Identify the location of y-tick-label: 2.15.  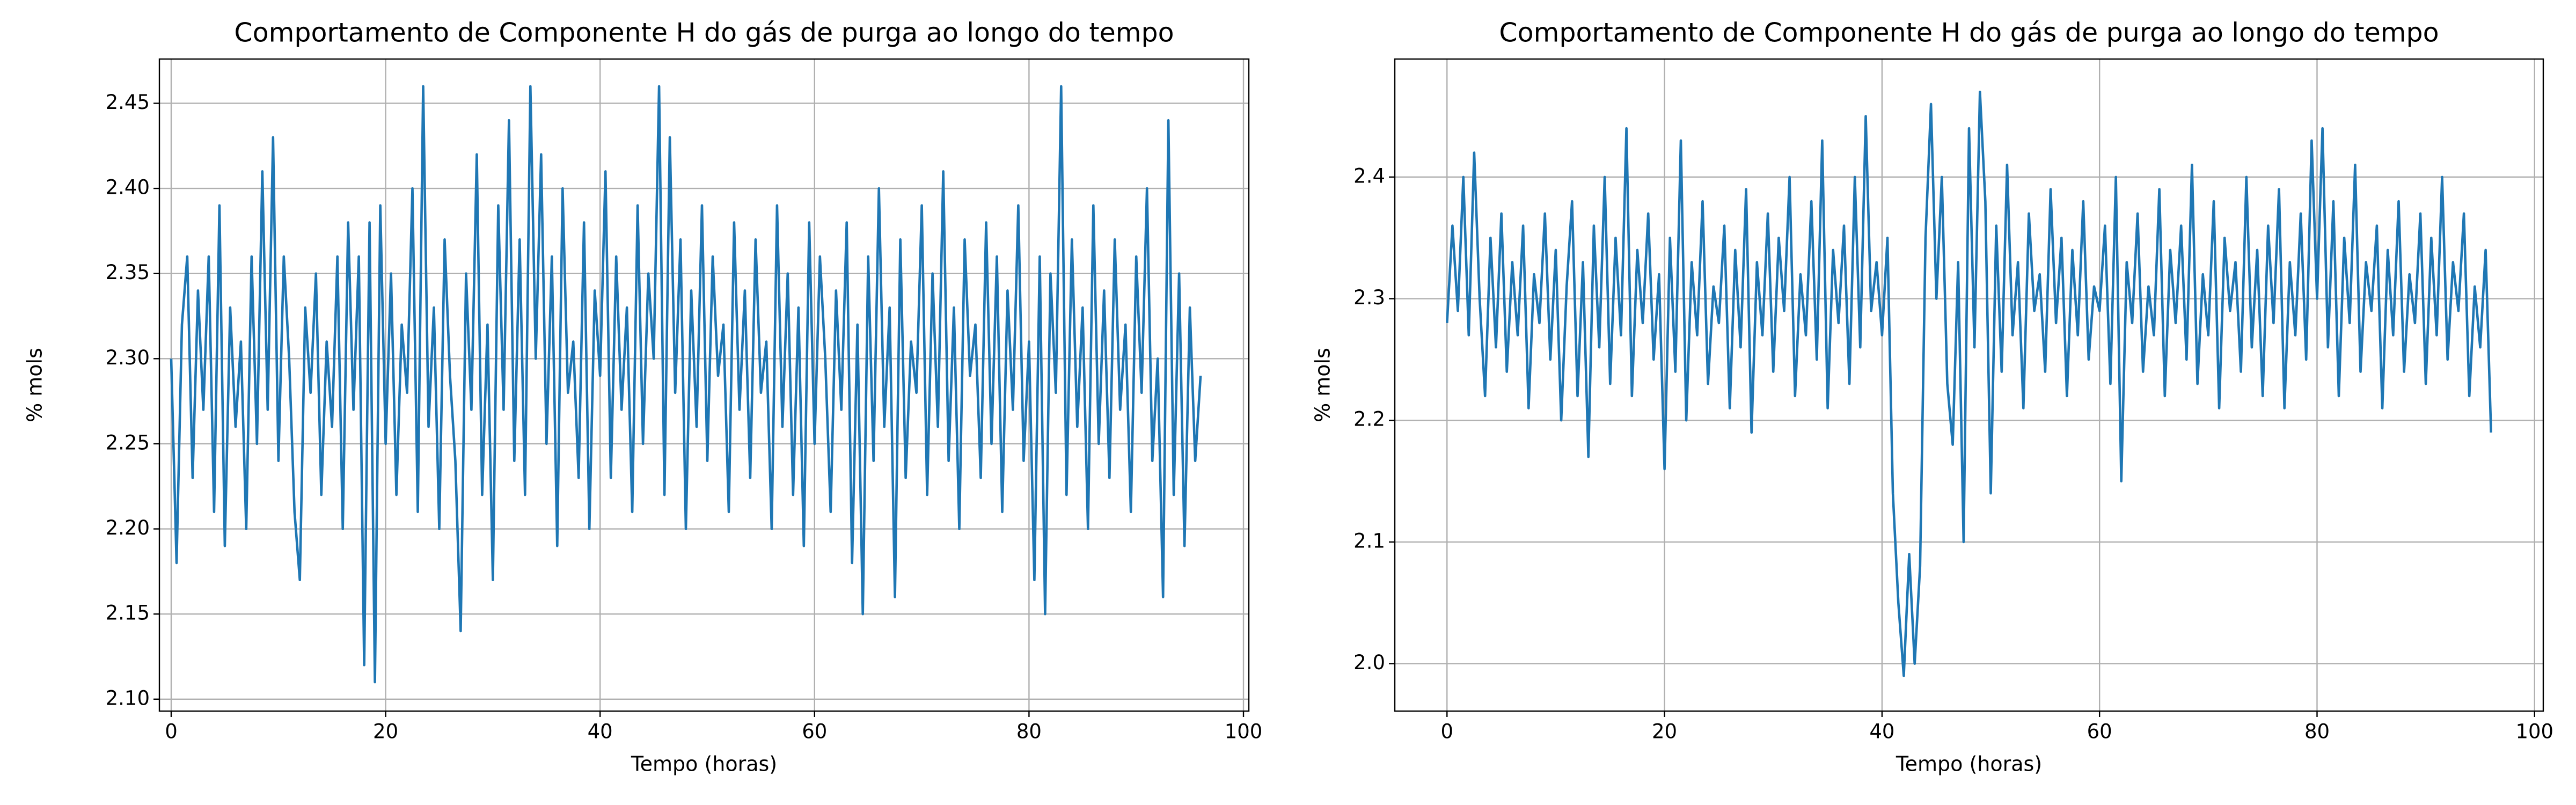
(128, 613).